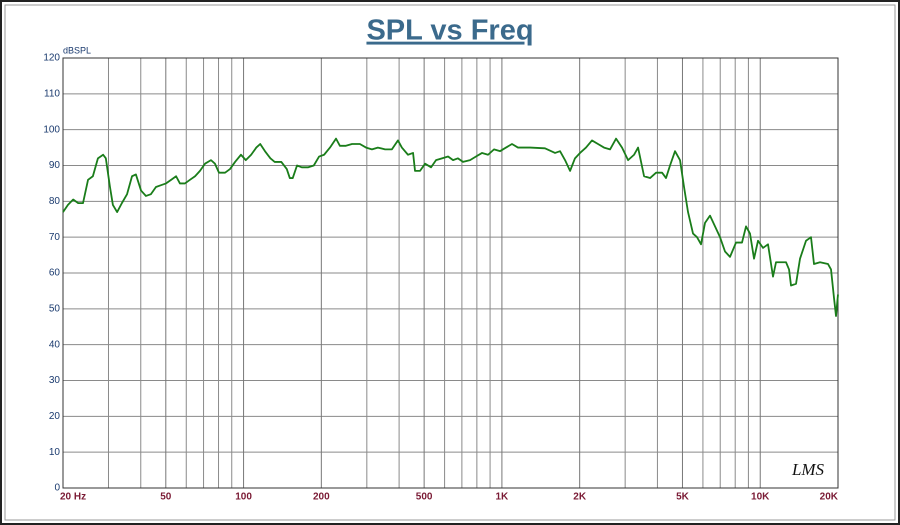  I want to click on y-tick-label: 50, so click(55, 308).